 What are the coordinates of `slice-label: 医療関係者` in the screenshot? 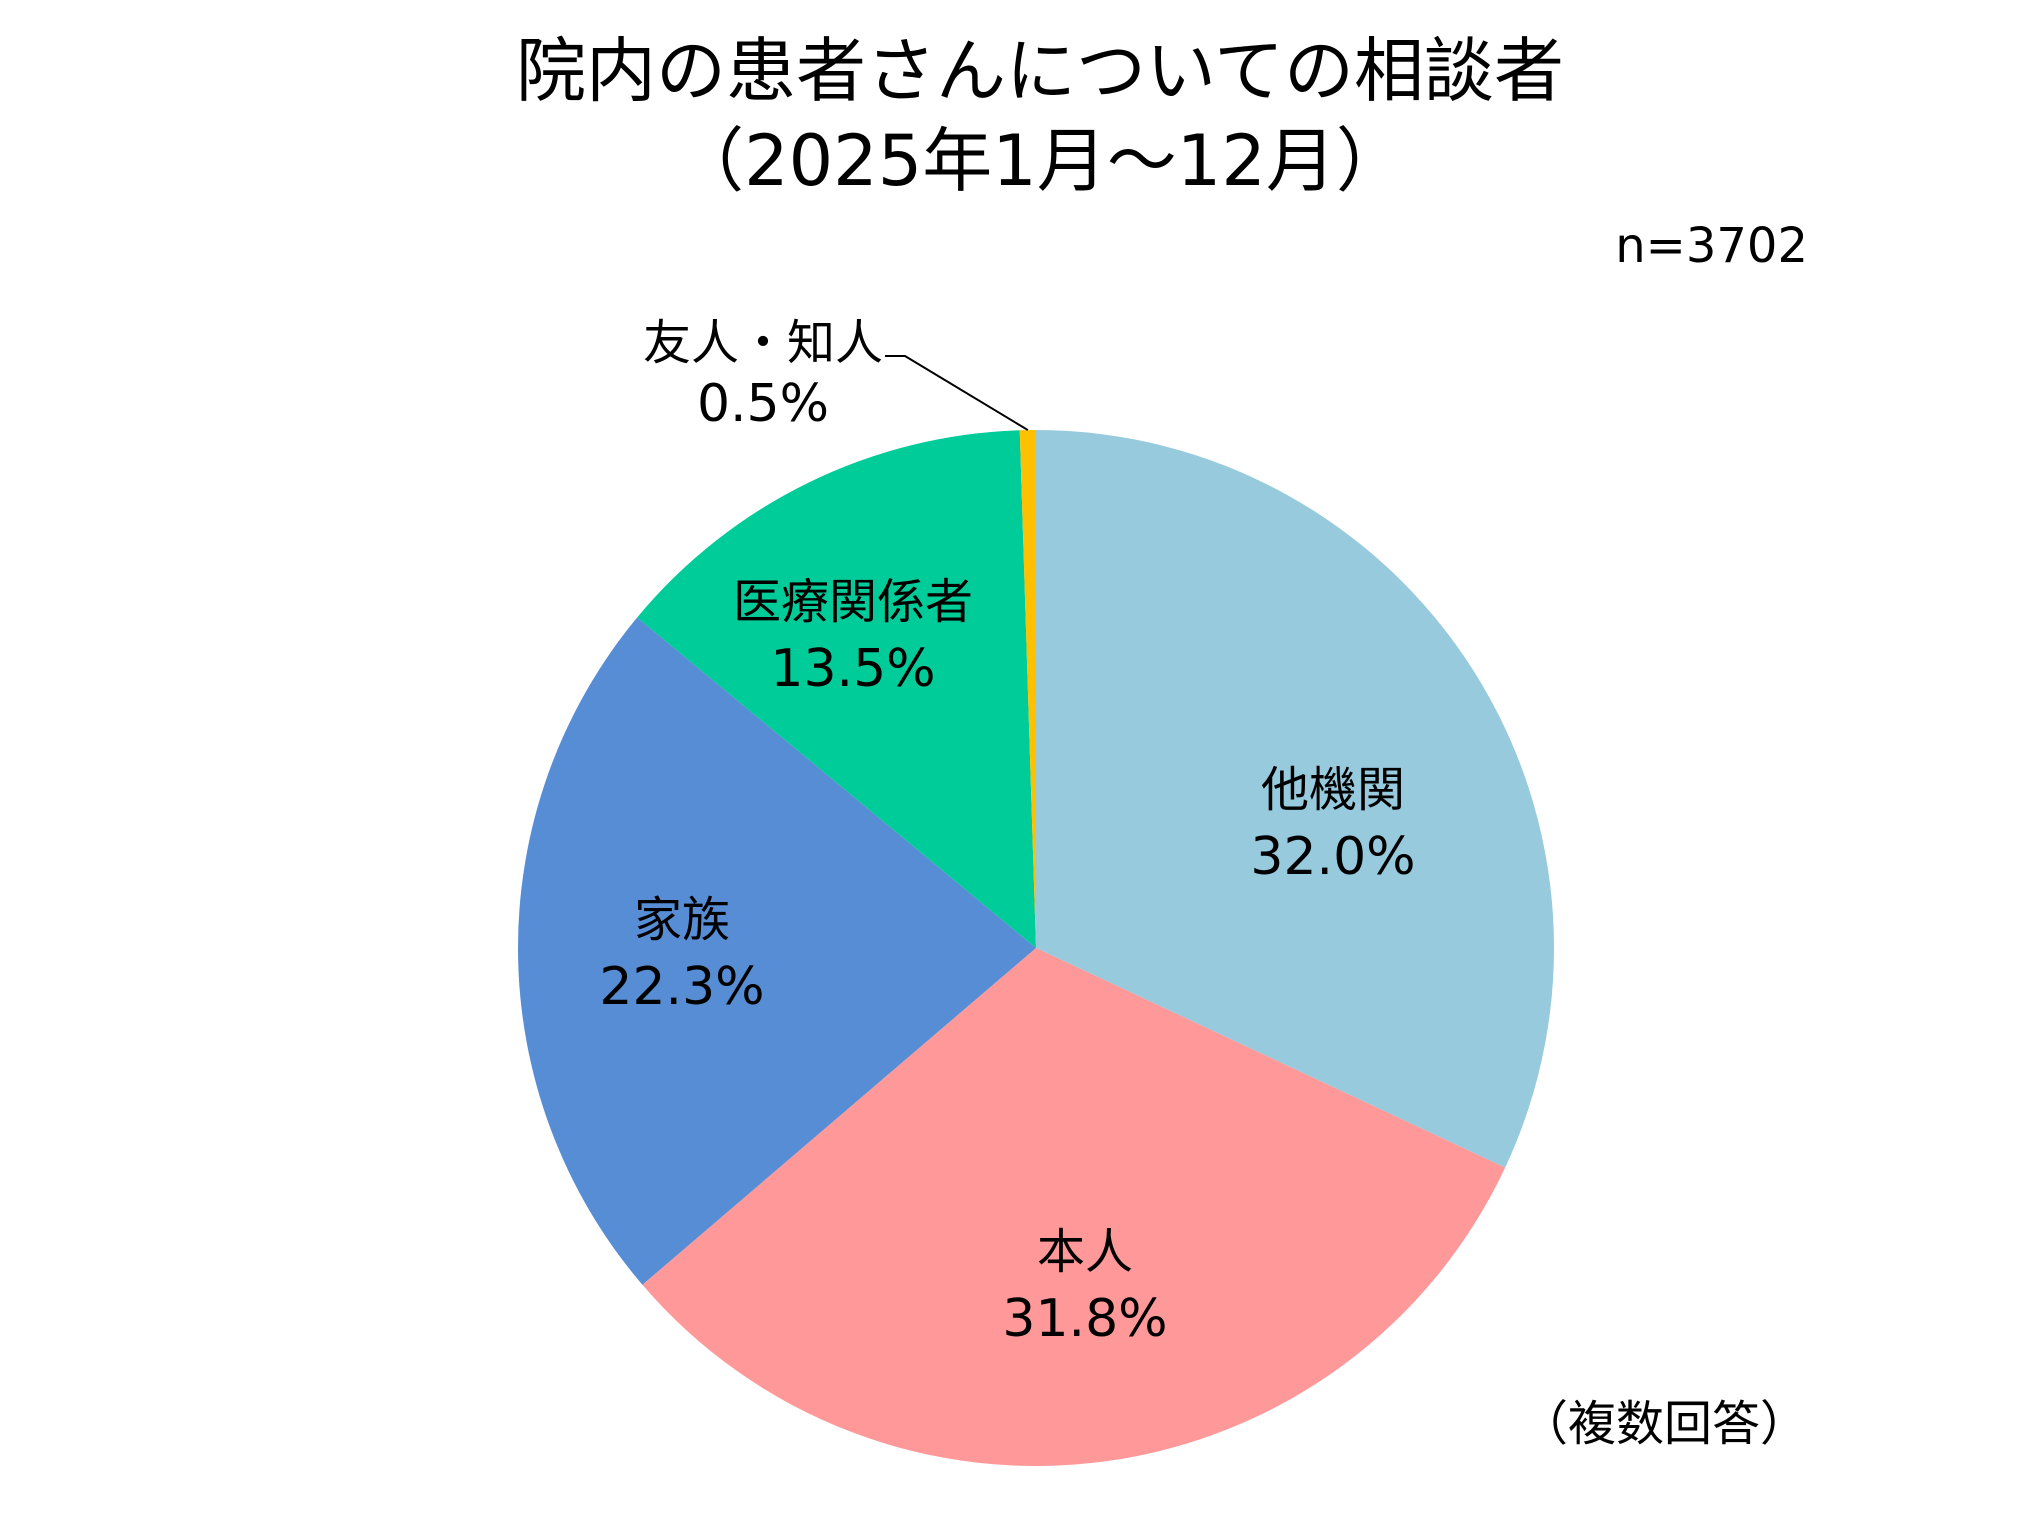 It's located at (853, 602).